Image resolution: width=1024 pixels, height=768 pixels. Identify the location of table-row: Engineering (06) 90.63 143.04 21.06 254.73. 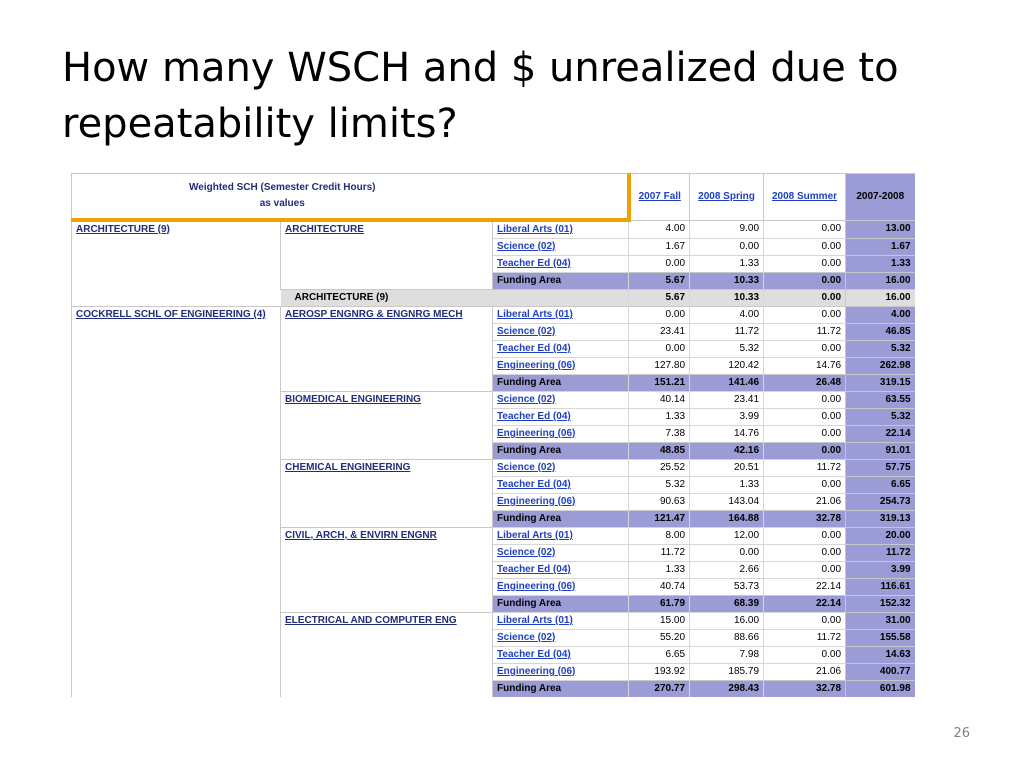
(493, 502).